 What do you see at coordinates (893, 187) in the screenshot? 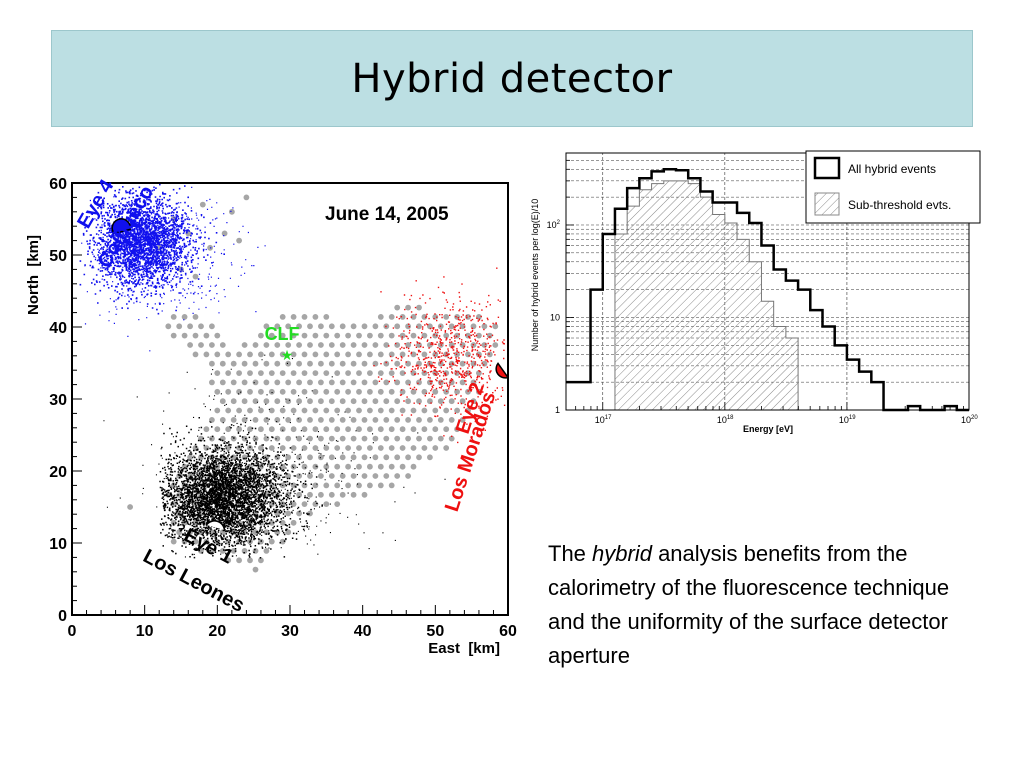
I see `histogram-legend: All hybrid events Sub-threshold evts.` at bounding box center [893, 187].